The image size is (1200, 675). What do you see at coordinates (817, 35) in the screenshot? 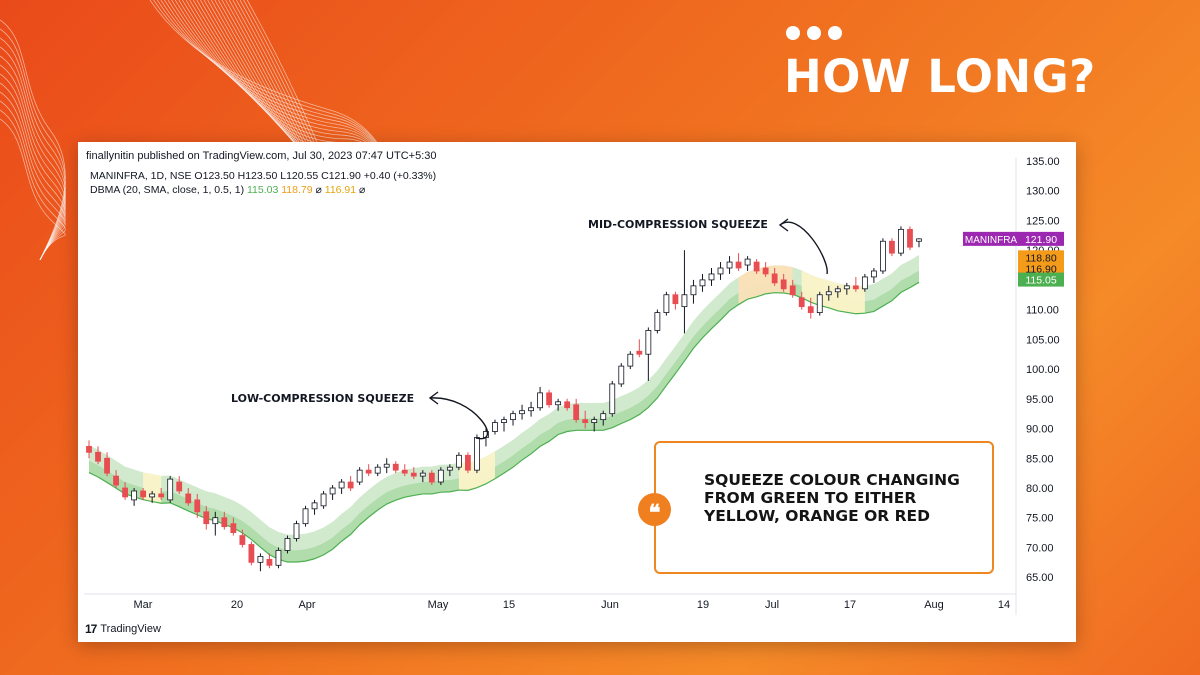
I see `dots-icon` at bounding box center [817, 35].